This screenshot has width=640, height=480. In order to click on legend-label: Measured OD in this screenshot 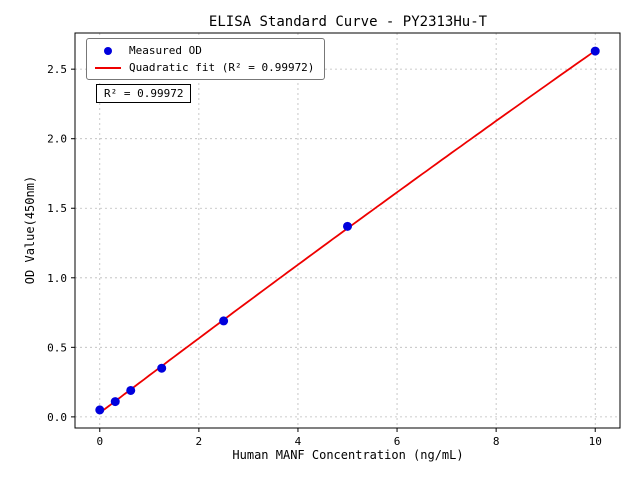, I will do `click(165, 50)`.